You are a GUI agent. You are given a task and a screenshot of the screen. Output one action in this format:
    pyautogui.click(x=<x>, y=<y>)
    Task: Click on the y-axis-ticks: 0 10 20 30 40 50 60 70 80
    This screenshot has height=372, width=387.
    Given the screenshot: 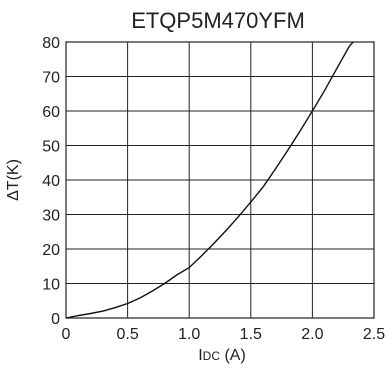 What is the action you would take?
    pyautogui.click(x=51, y=181)
    